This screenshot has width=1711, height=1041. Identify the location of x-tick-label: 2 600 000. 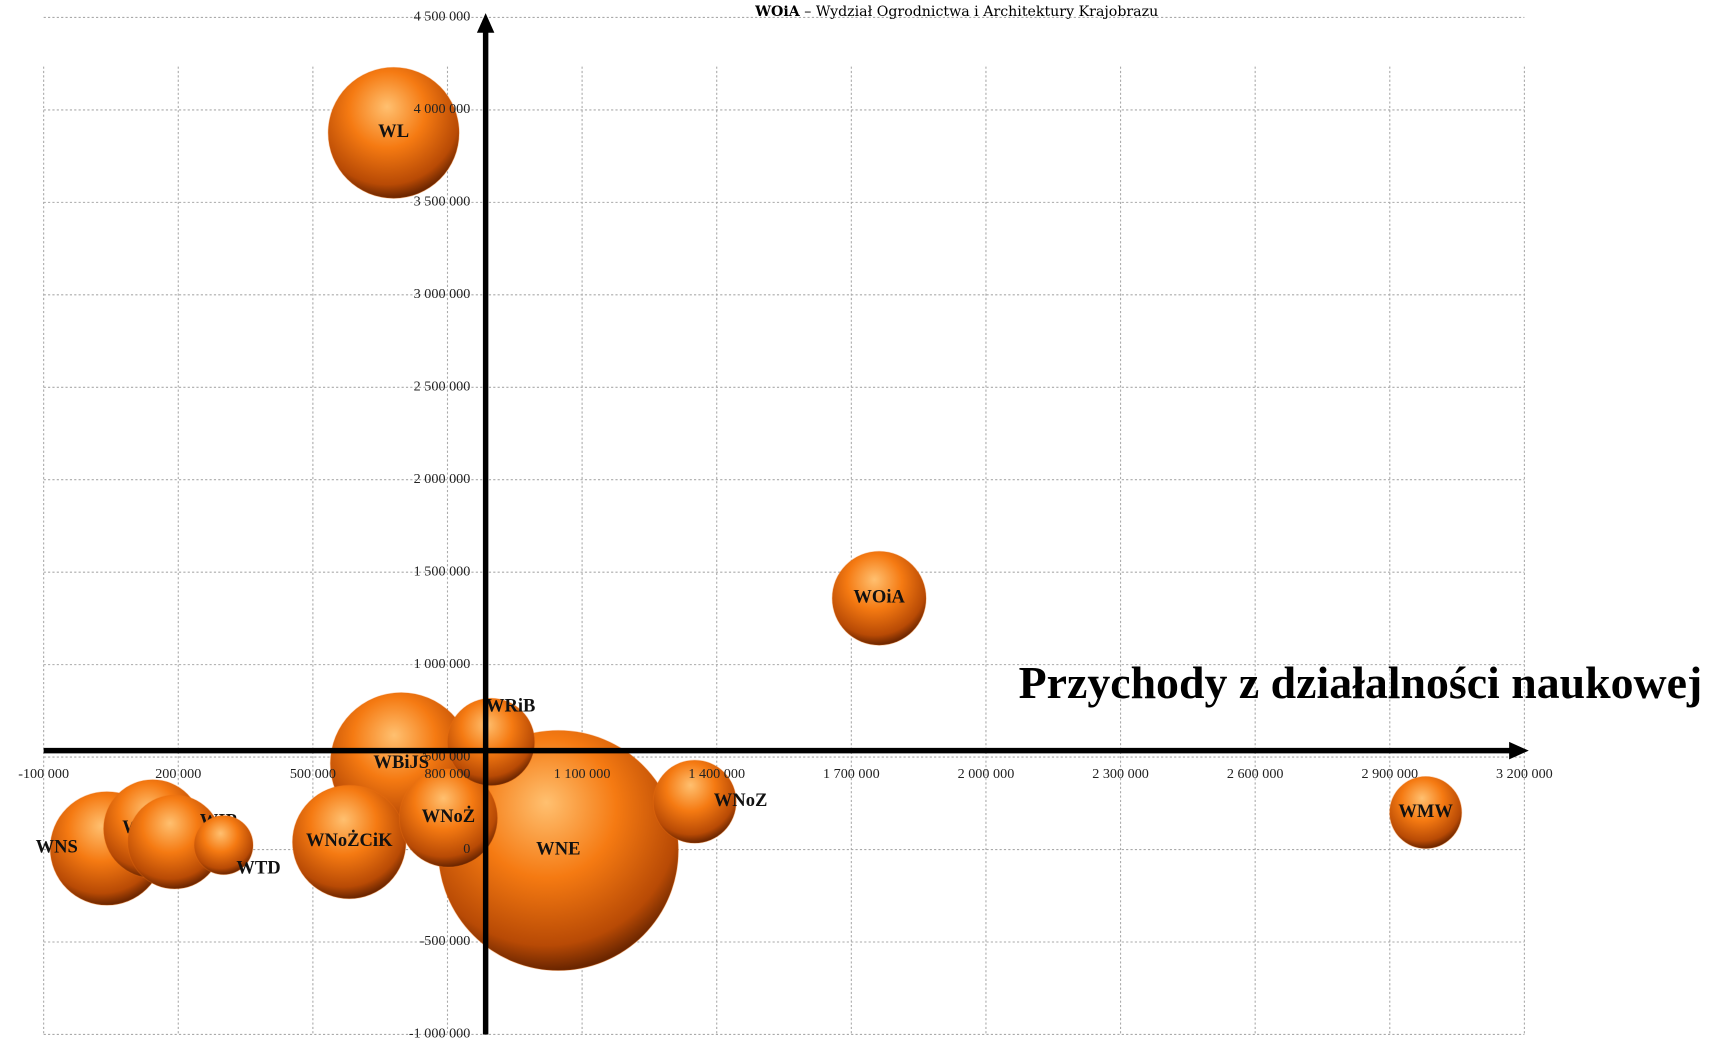
(1255, 774).